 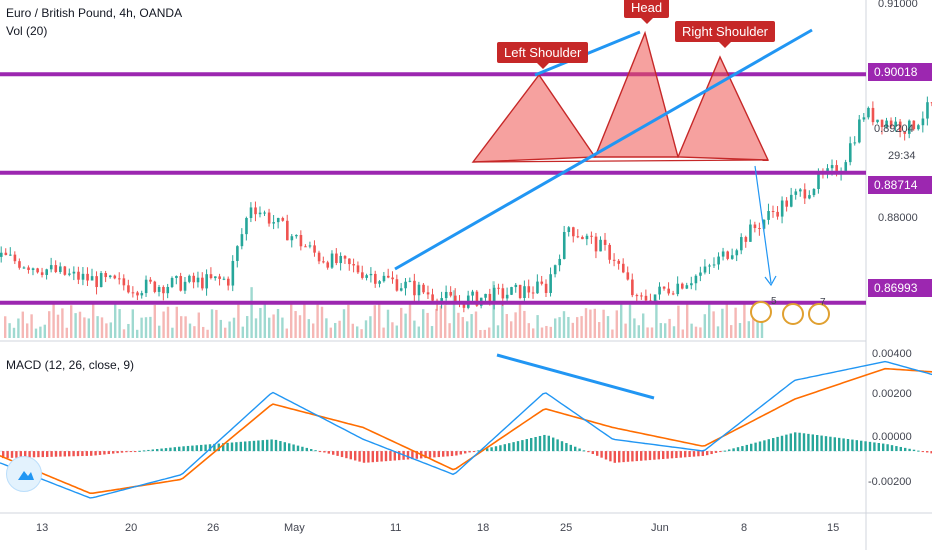 What do you see at coordinates (620, 161) in the screenshot?
I see `neckline` at bounding box center [620, 161].